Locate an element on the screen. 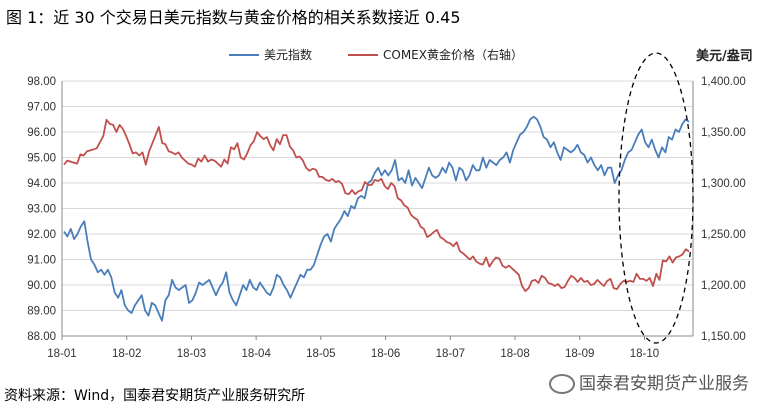  y-left-tick-label: 94.00 is located at coordinates (41, 184).